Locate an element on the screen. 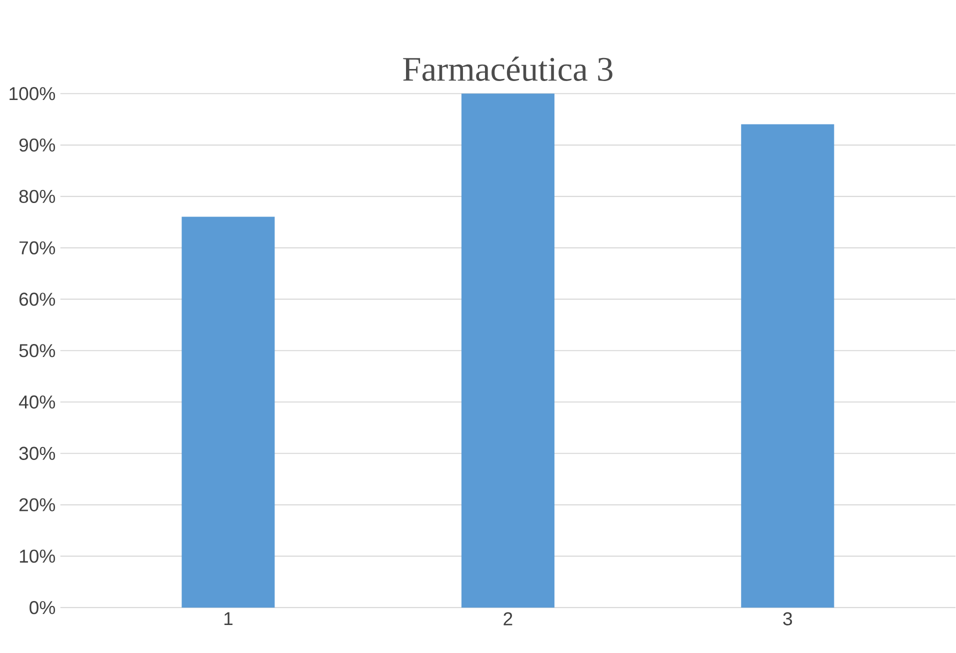 The height and width of the screenshot is (653, 956). x-tick-label: 2 is located at coordinates (508, 619).